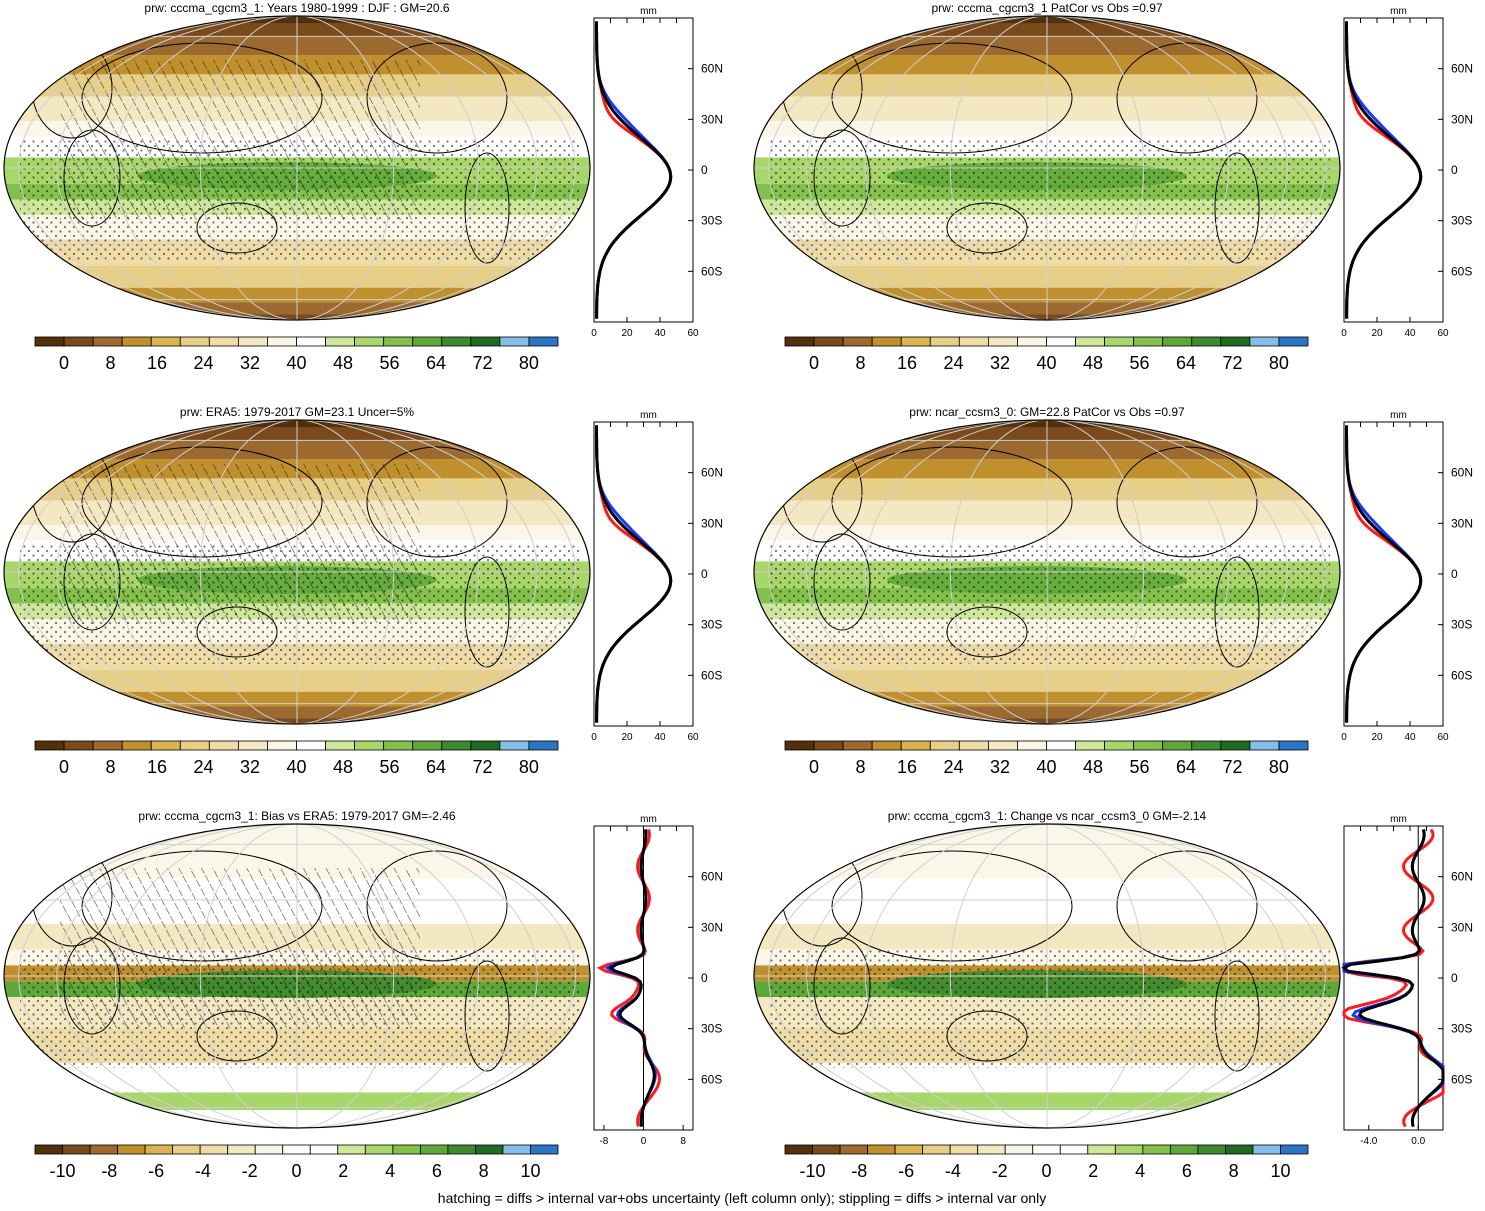 The height and width of the screenshot is (1211, 1485). I want to click on profile-x-tick-label: 0.0, so click(1418, 1141).